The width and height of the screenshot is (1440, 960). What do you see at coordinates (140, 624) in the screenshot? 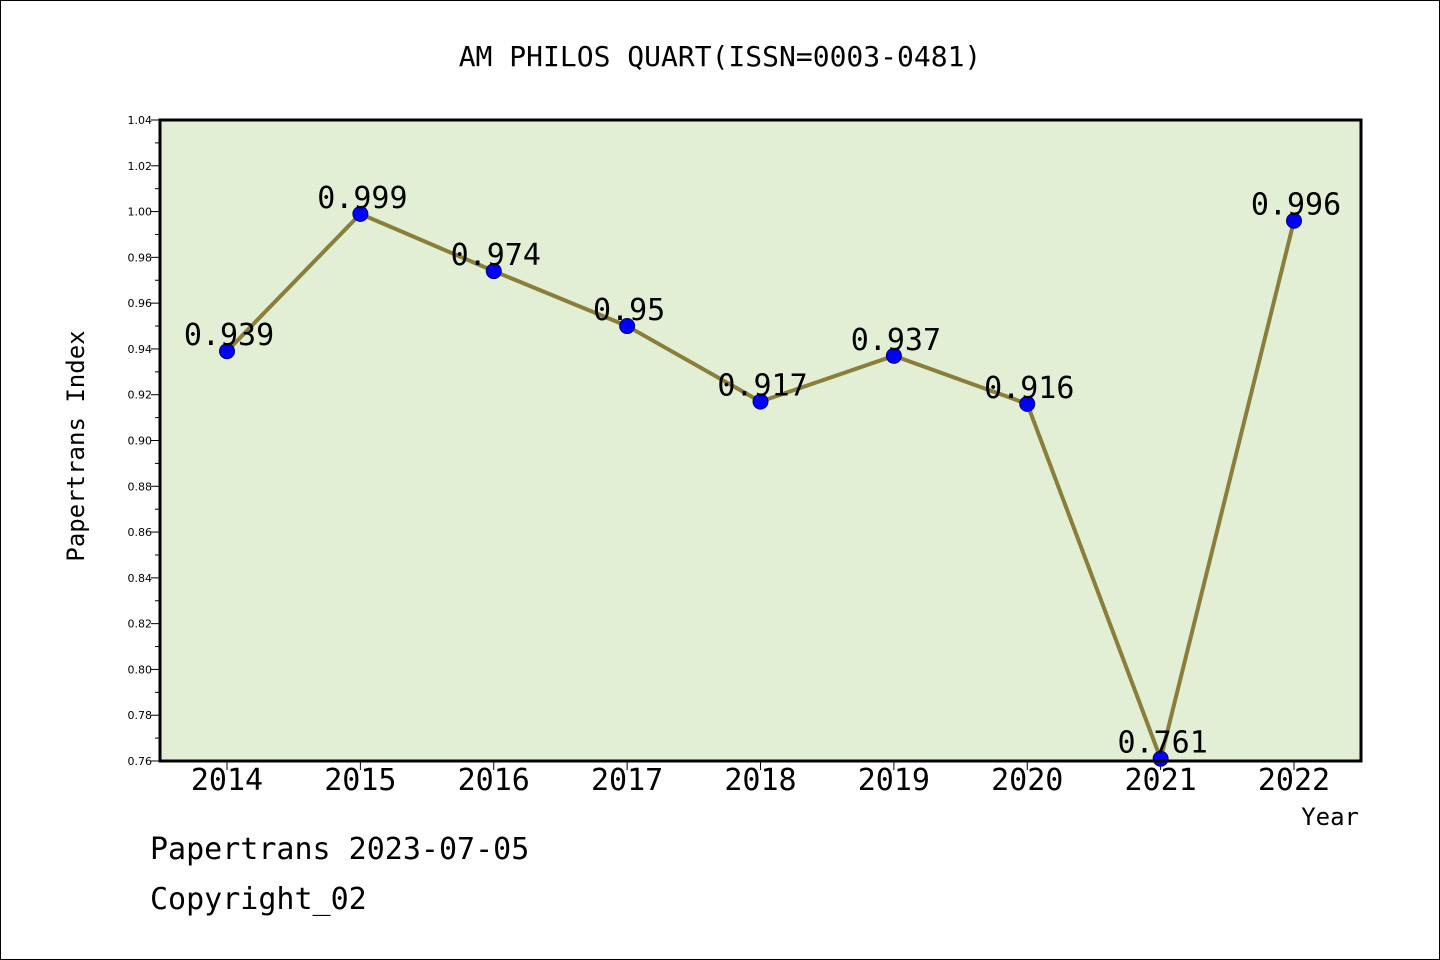
I see `y-tick-label: 0.82` at bounding box center [140, 624].